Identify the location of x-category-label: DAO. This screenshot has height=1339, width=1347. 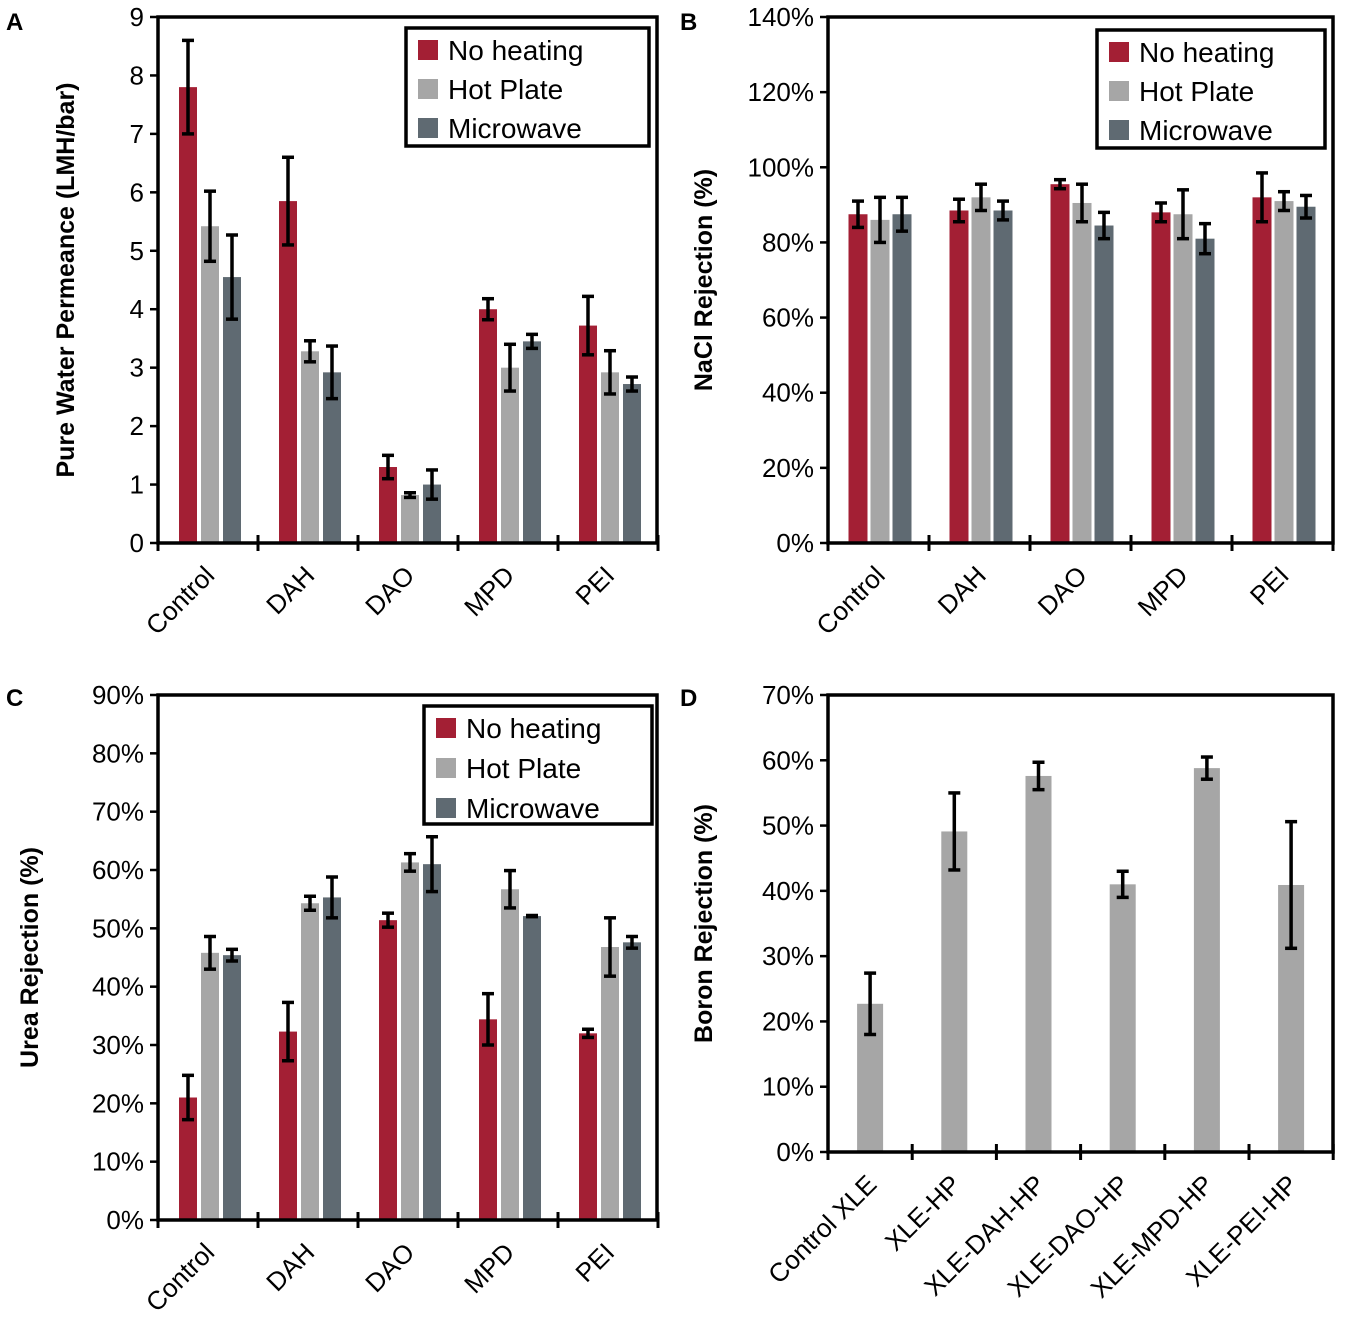
(389, 590).